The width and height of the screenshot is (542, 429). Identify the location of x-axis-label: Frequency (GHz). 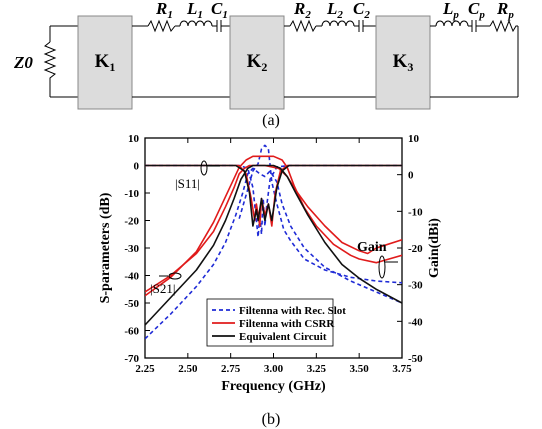
(273, 386).